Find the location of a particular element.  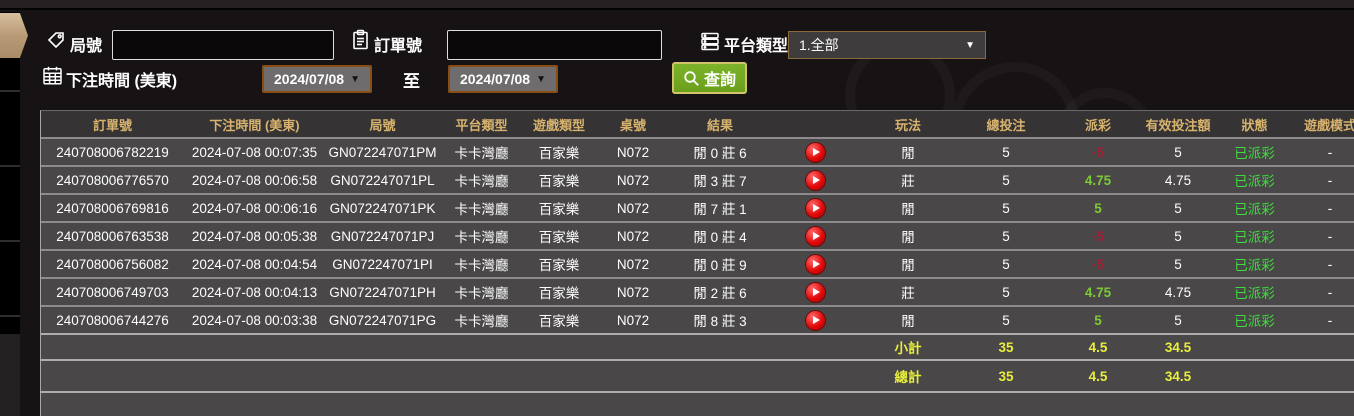

sidebar-bottom-block is located at coordinates (10, 375).